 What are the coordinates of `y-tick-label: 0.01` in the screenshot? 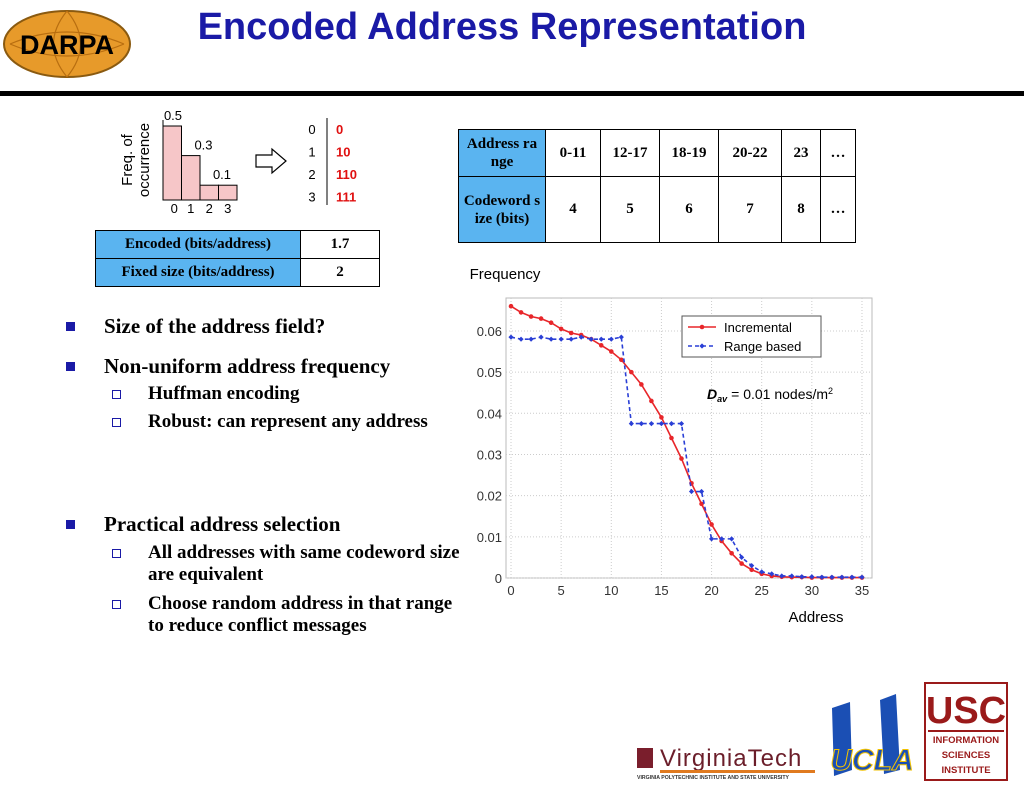 It's located at (489, 537).